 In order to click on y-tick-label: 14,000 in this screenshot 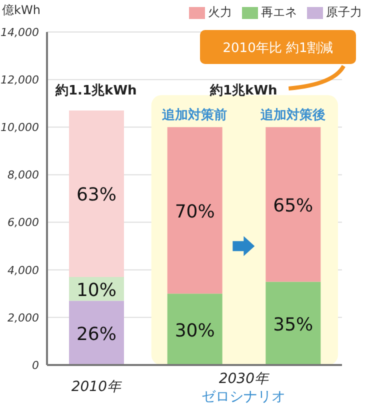, I will do `click(19, 32)`.